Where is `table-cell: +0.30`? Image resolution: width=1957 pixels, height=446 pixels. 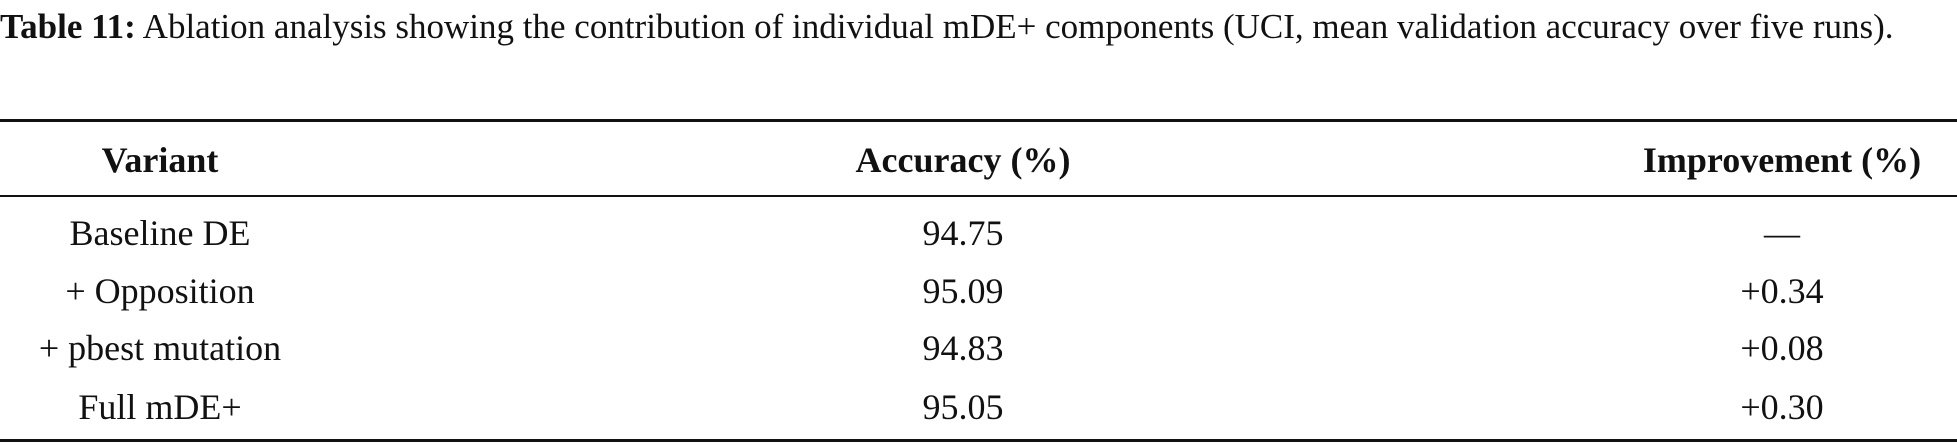 table-cell: +0.30 is located at coordinates (1782, 407).